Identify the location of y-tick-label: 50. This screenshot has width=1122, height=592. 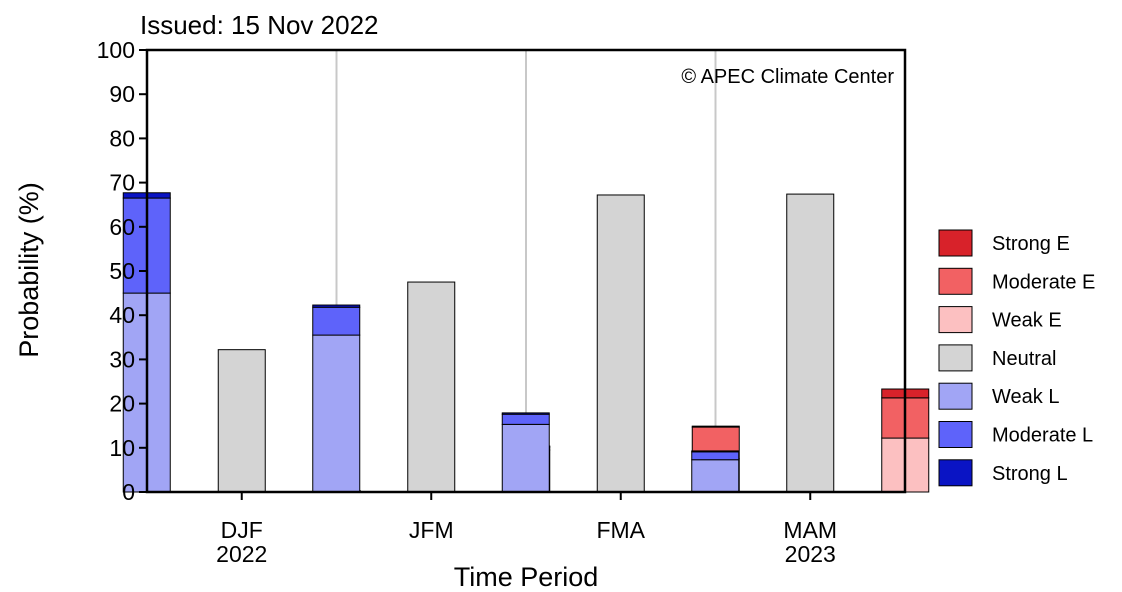
(122, 271).